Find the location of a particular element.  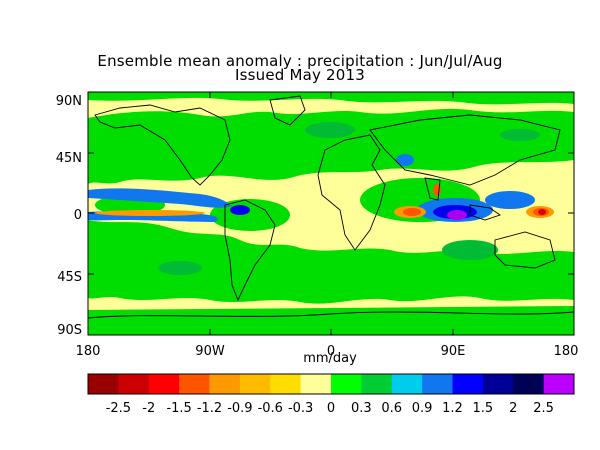

y-tick-label: 0 is located at coordinates (78, 215).